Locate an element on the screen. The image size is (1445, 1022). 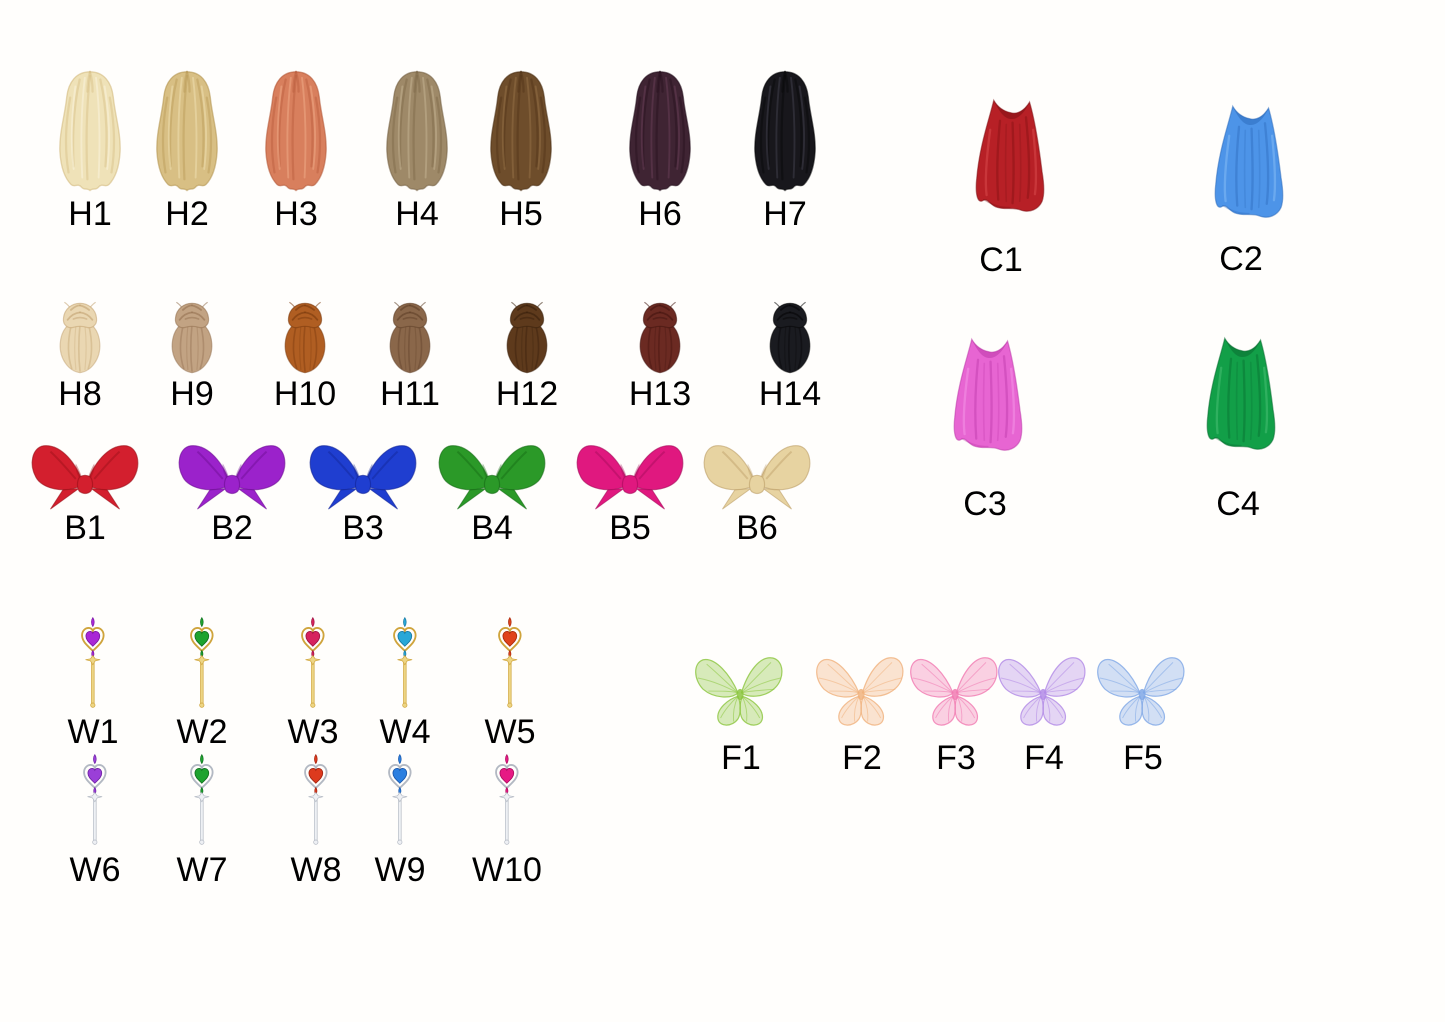
f1-label: F1 is located at coordinates (741, 758).